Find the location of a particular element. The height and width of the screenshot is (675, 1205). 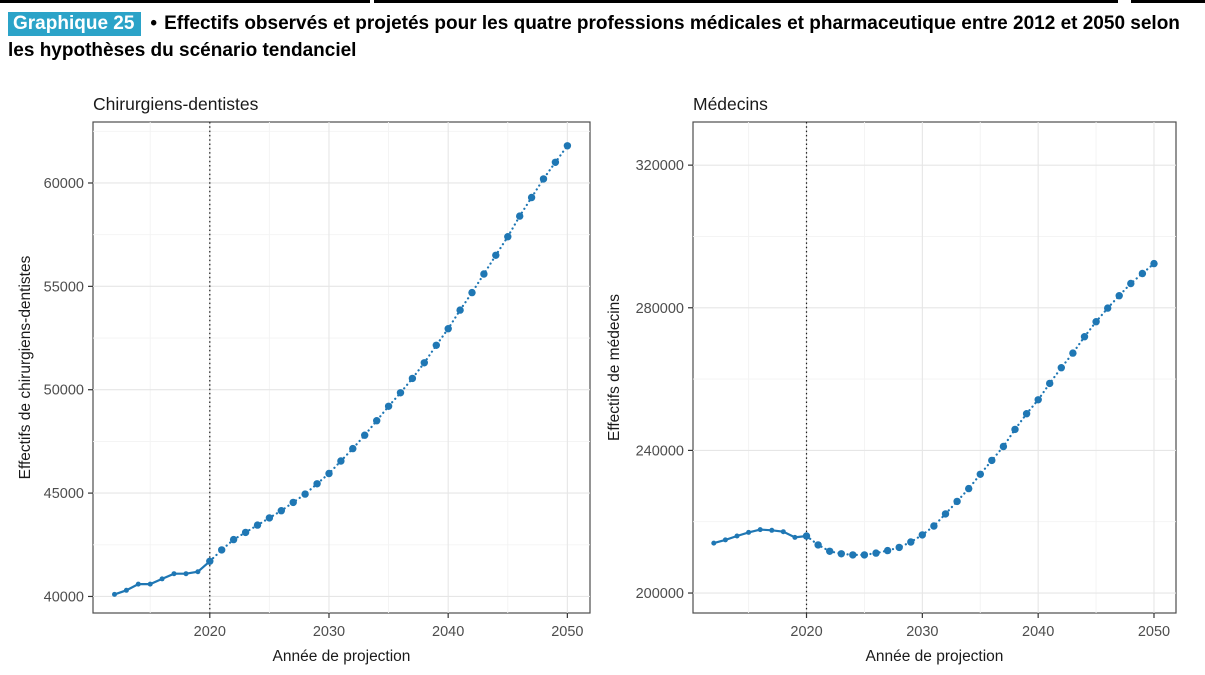

y-axis-title: Effectifs de chirurgiens-dentistes is located at coordinates (25, 367).